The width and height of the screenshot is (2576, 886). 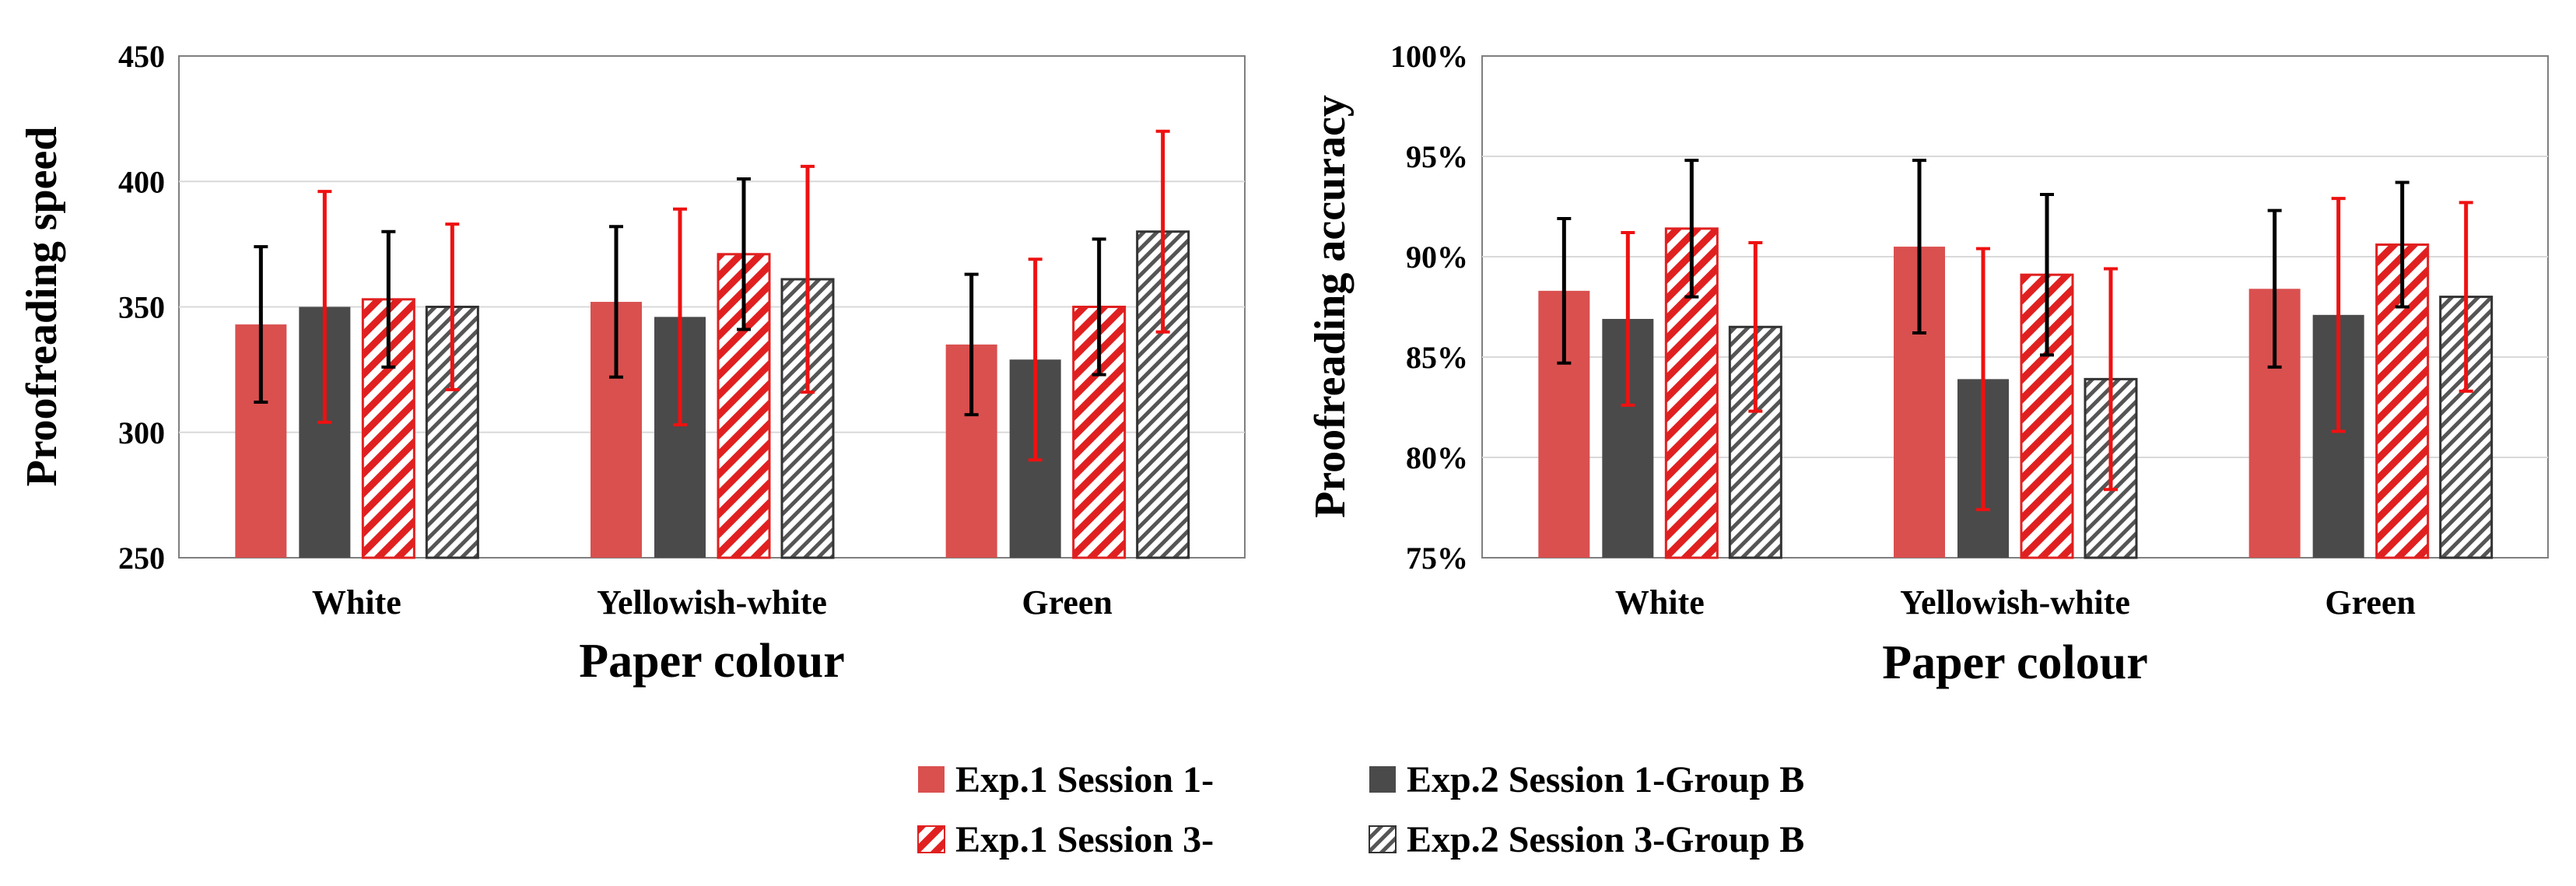 What do you see at coordinates (712, 661) in the screenshot?
I see `speed-x-axis-label: Paper colour` at bounding box center [712, 661].